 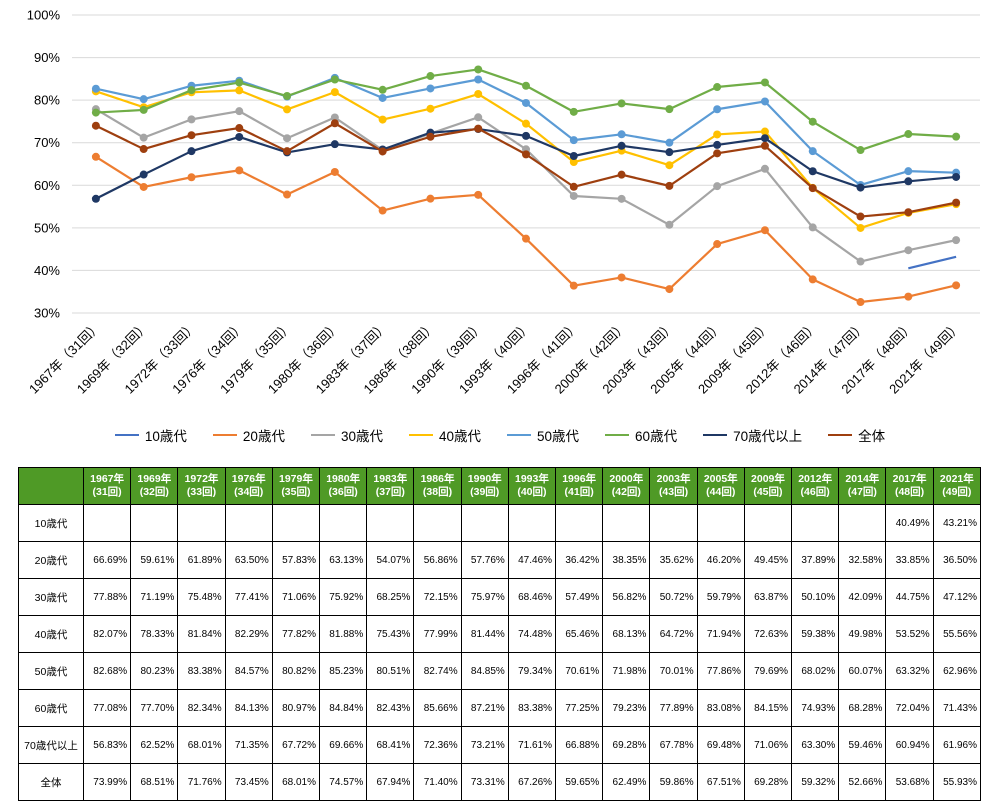 What do you see at coordinates (579, 708) in the screenshot?
I see `table-cell: 77.25%` at bounding box center [579, 708].